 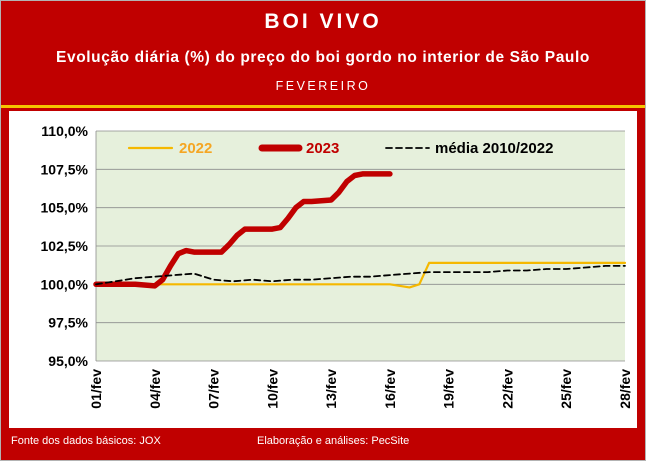 What do you see at coordinates (68, 361) in the screenshot?
I see `y-tick-label: 95,0%` at bounding box center [68, 361].